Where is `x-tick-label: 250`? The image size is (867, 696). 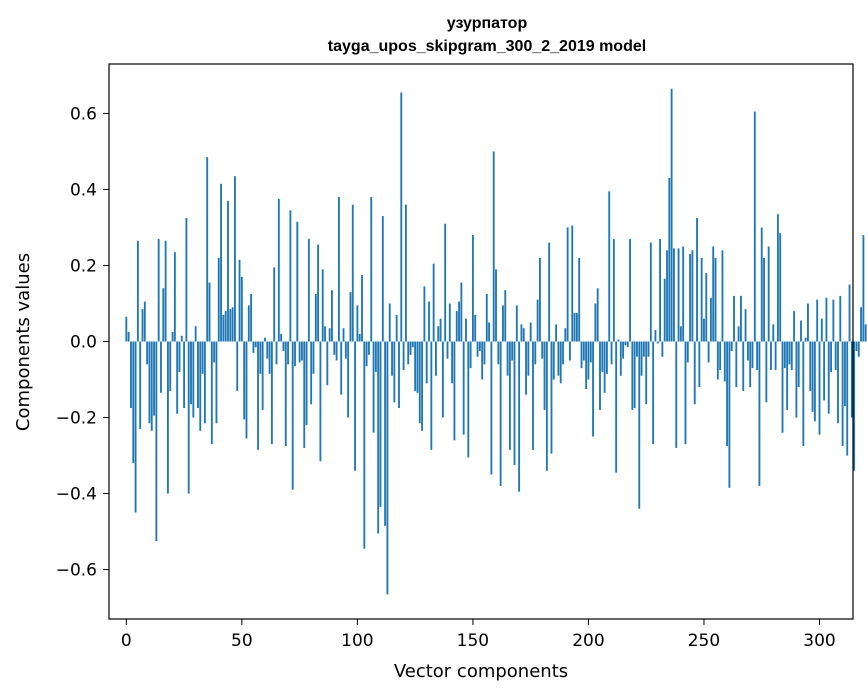 x-tick-label: 250 is located at coordinates (704, 641).